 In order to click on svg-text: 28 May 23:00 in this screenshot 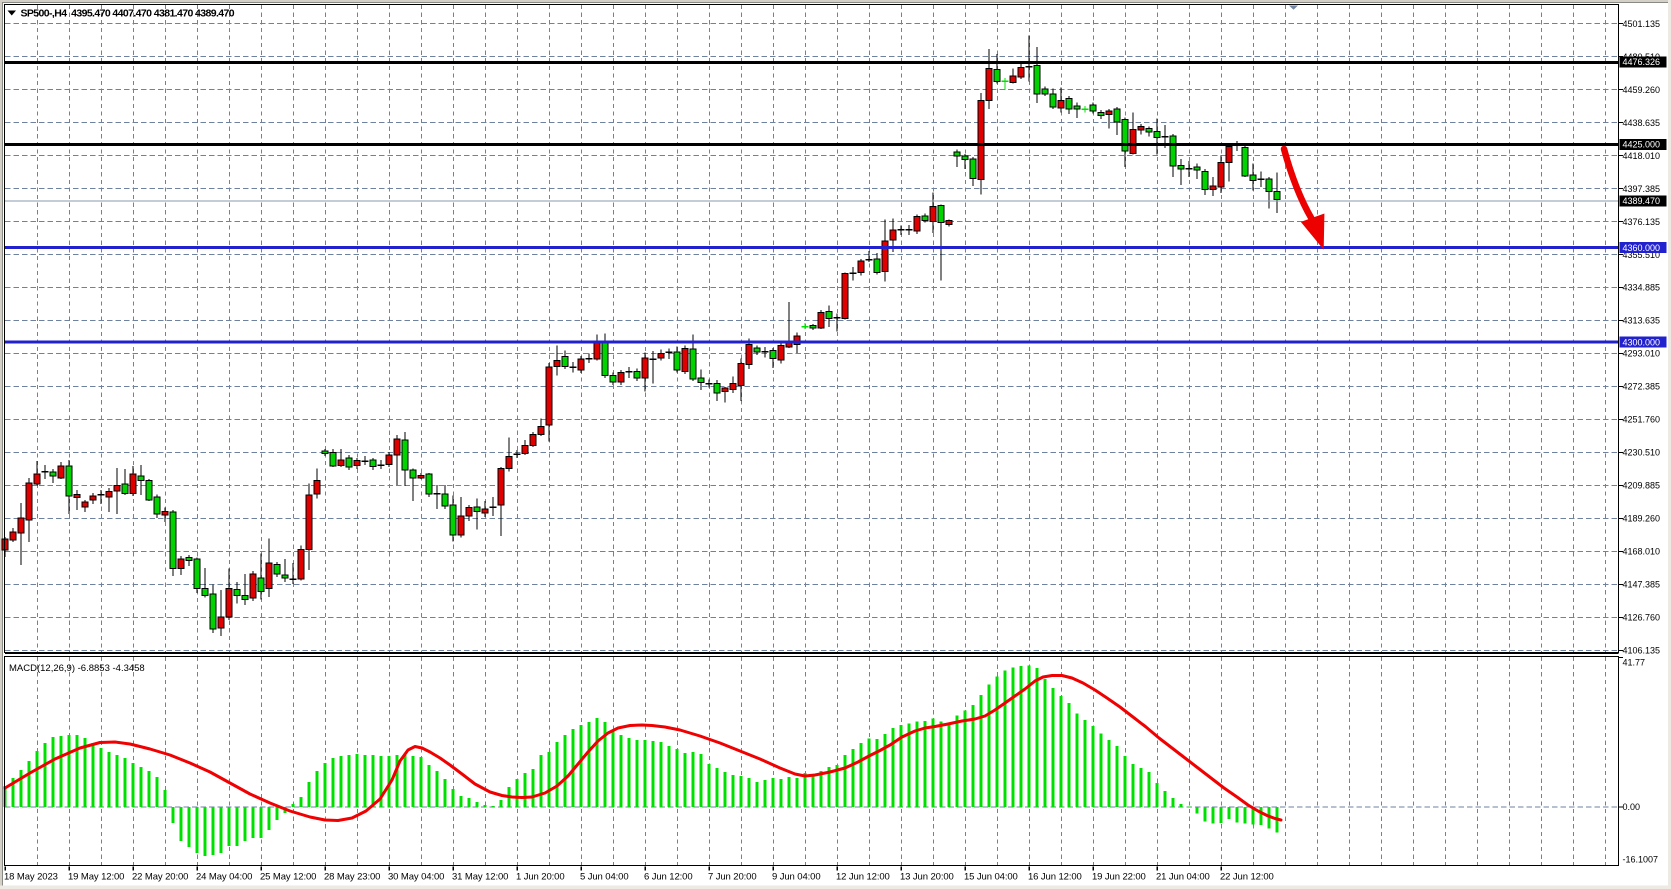, I will do `click(352, 877)`.